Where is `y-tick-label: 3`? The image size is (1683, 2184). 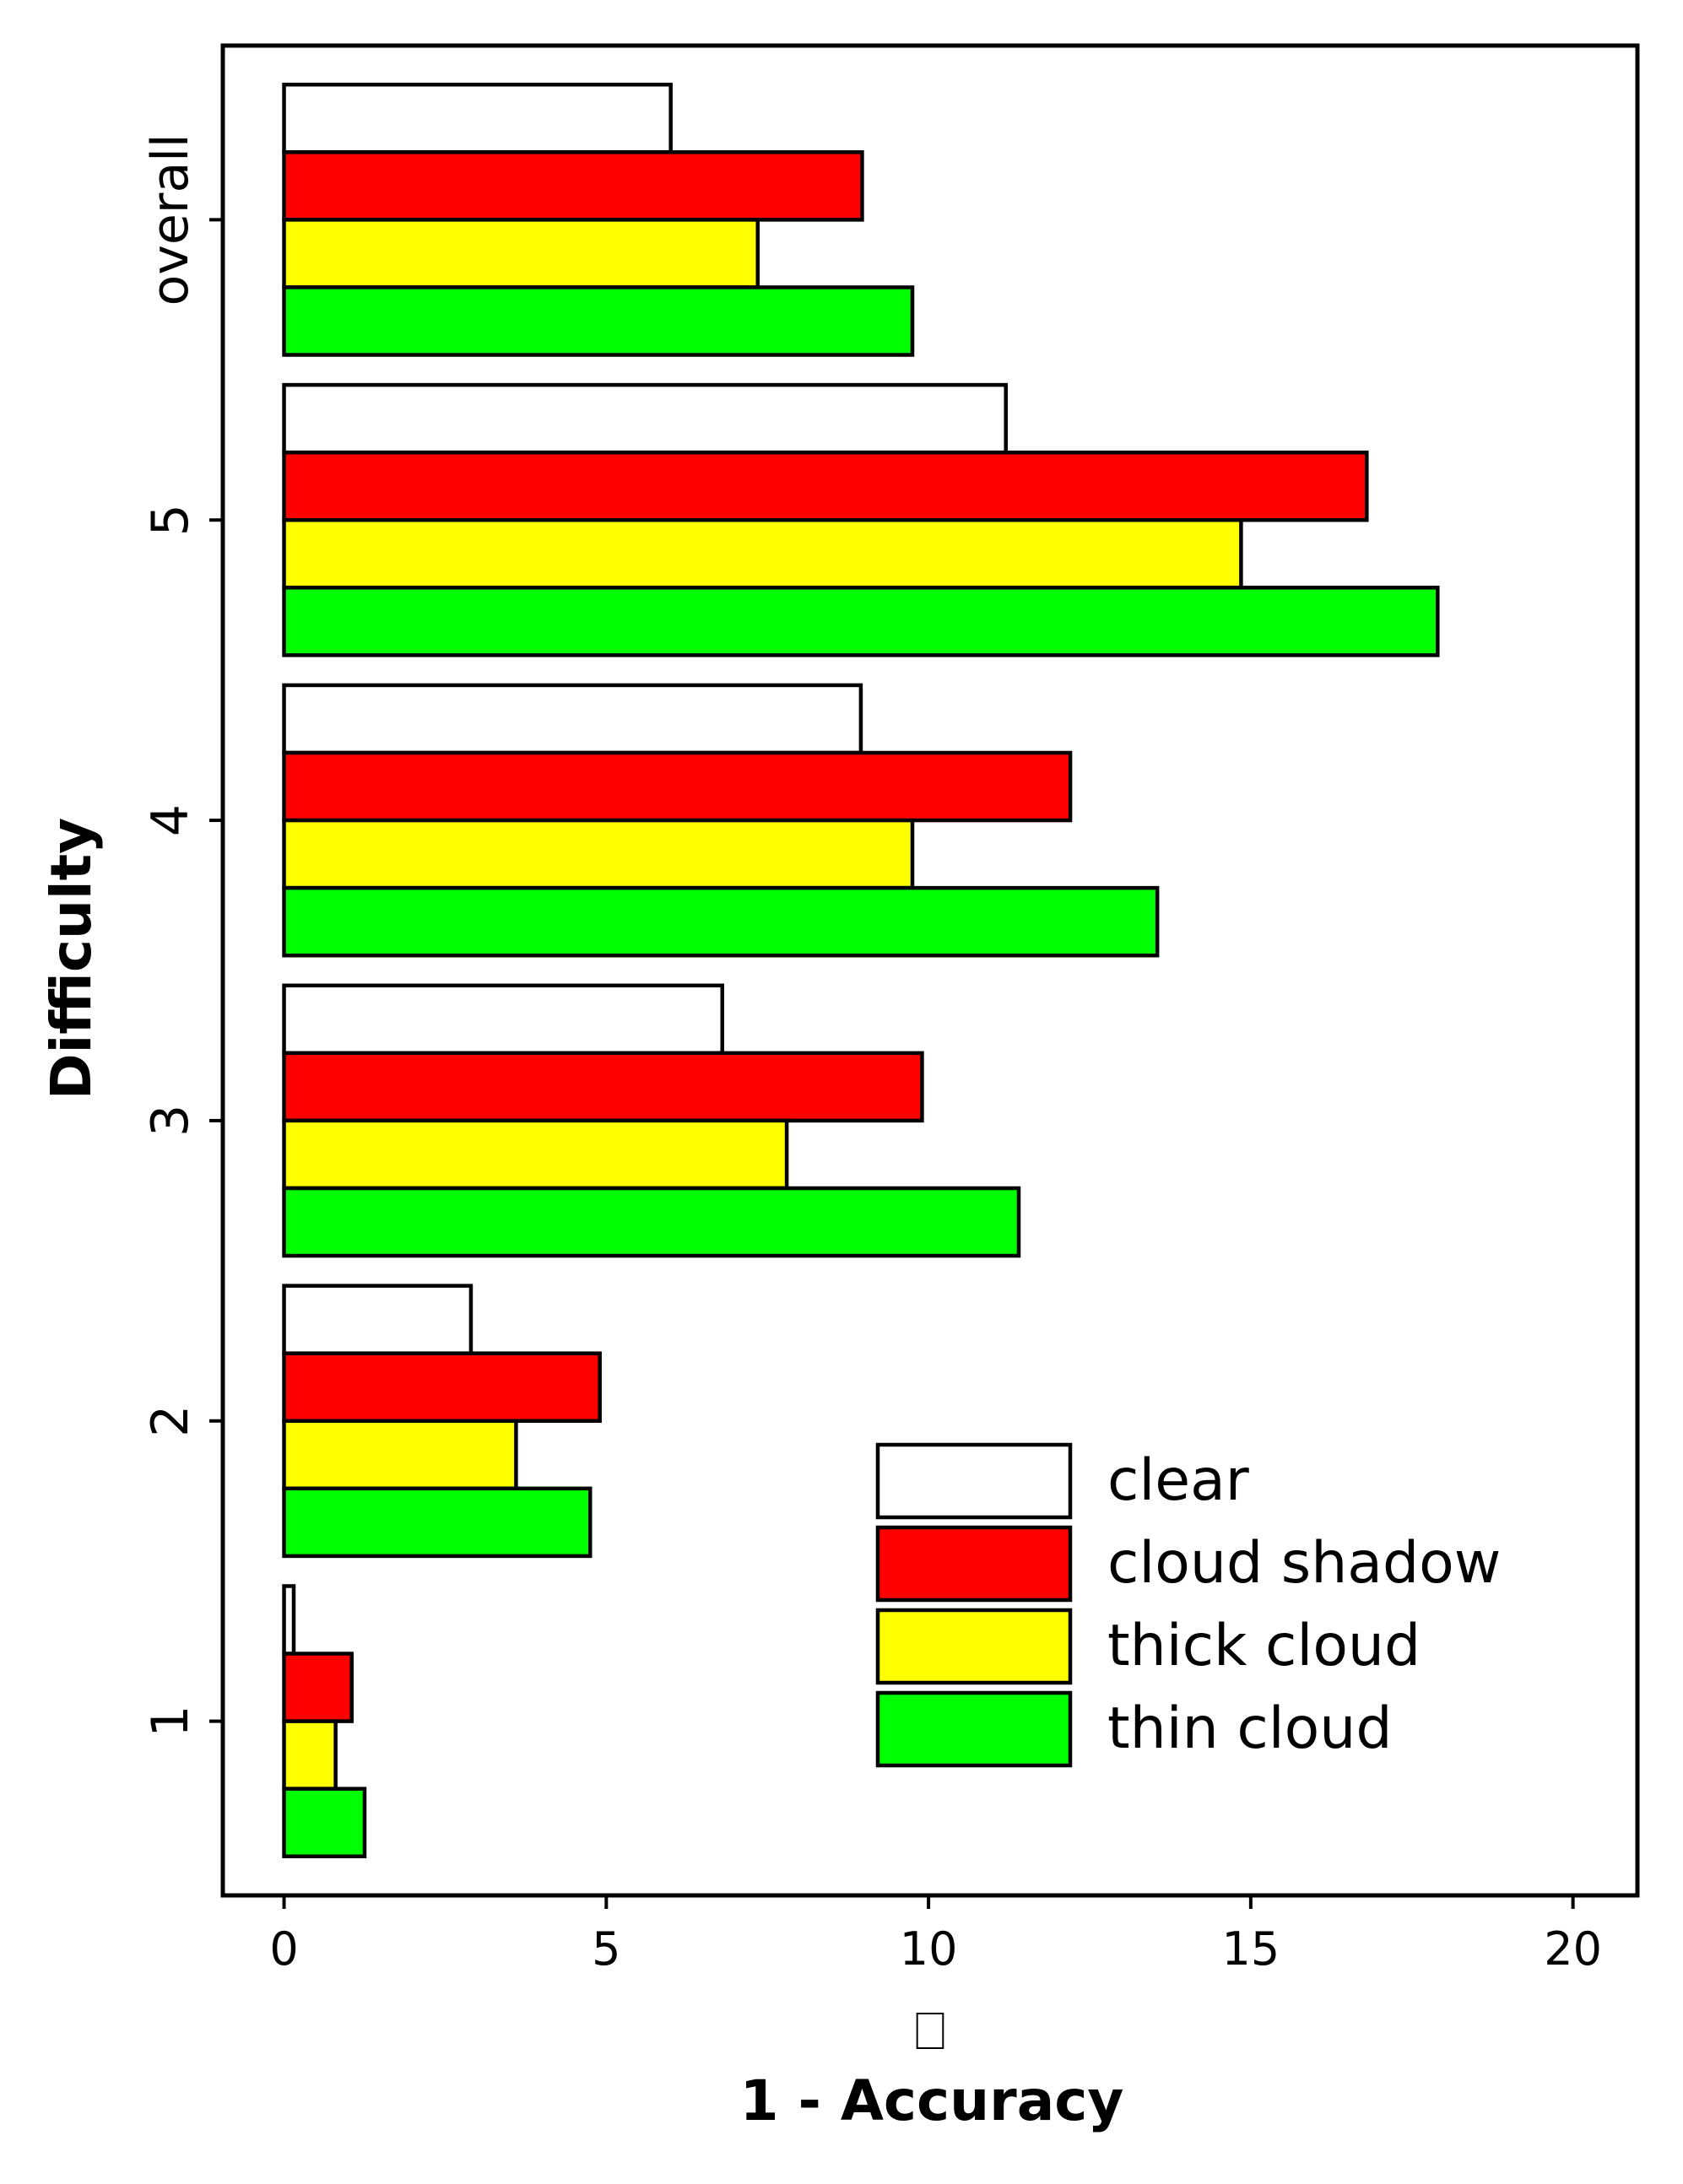 y-tick-label: 3 is located at coordinates (170, 1121).